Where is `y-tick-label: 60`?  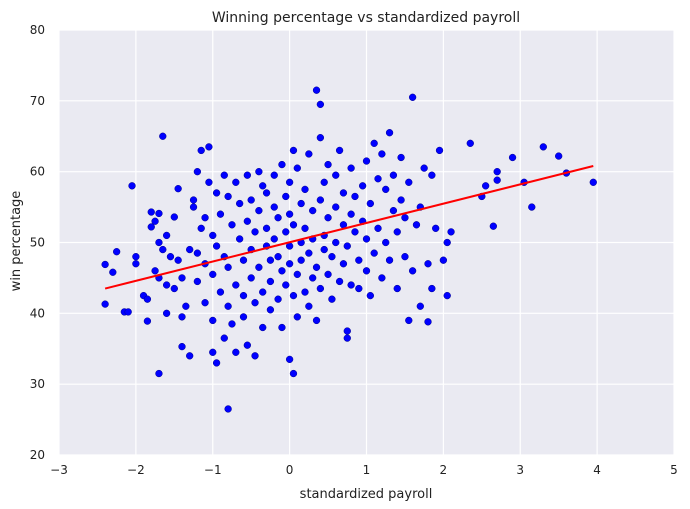 y-tick-label: 60 is located at coordinates (37, 172).